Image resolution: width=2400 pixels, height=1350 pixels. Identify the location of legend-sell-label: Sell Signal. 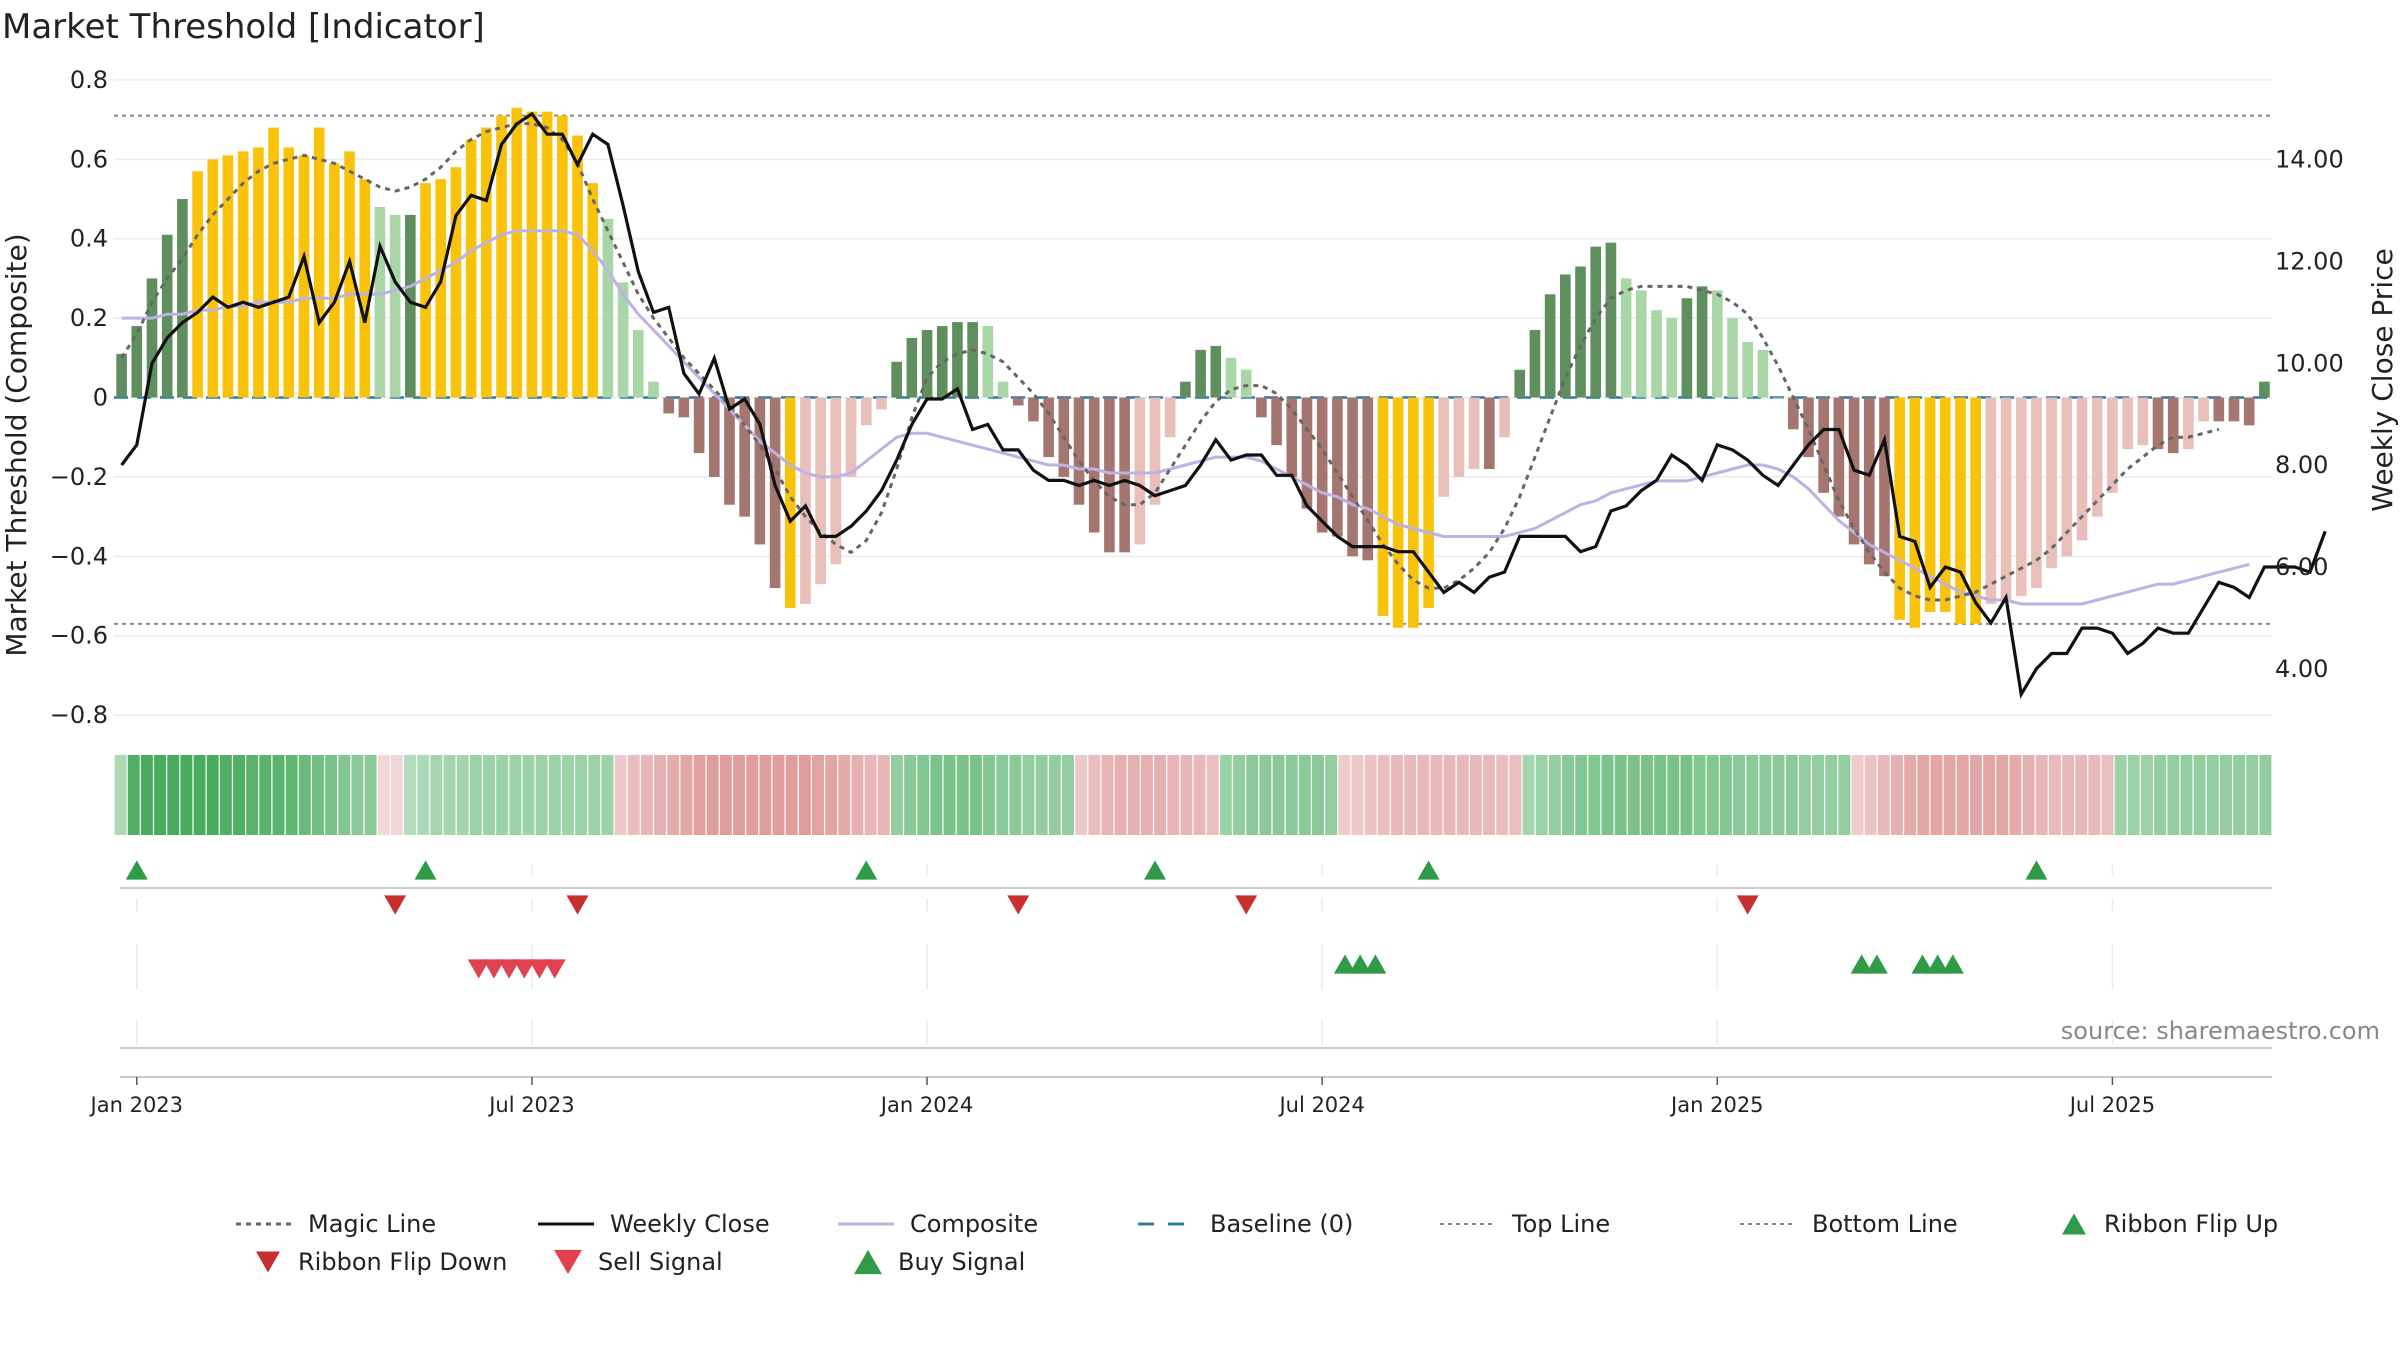
(660, 1262).